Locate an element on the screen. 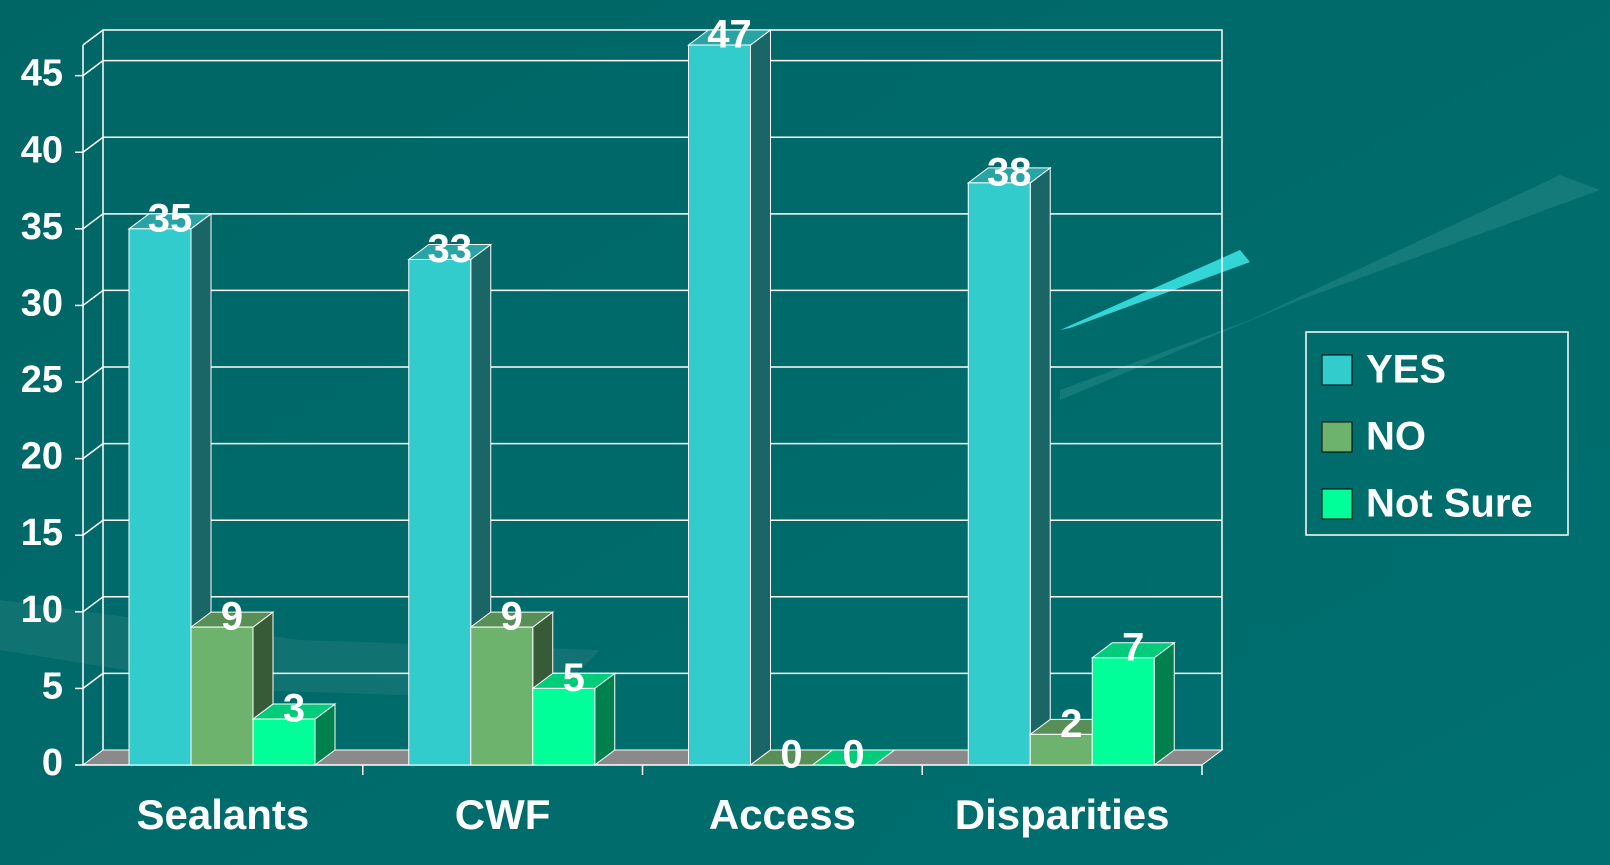 The image size is (1610, 865). legend-label: NO is located at coordinates (1396, 437).